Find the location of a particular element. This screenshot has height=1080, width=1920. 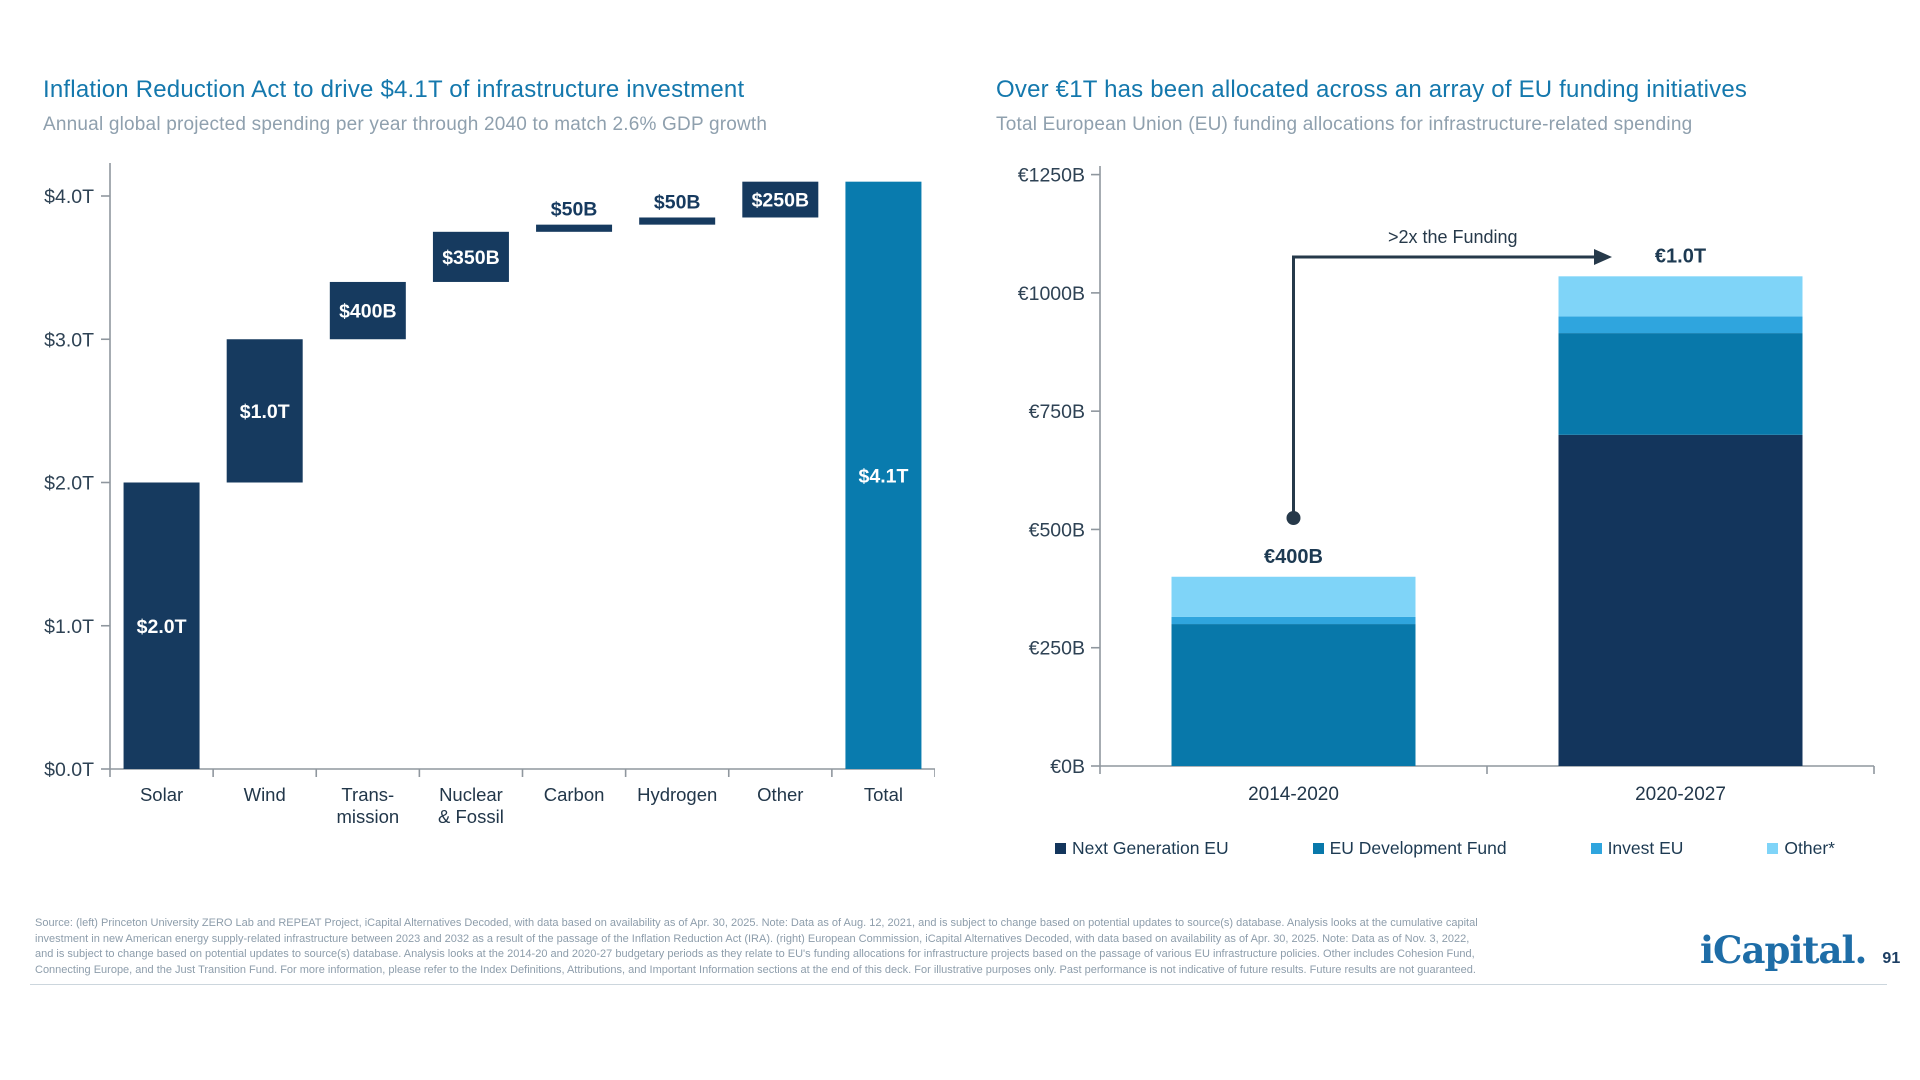

annotation-arrow-head is located at coordinates (1603, 257).